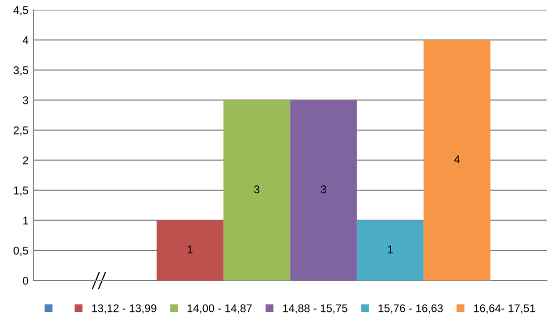 The width and height of the screenshot is (558, 330). I want to click on legend-label: 16,64- 17,51, so click(505, 309).